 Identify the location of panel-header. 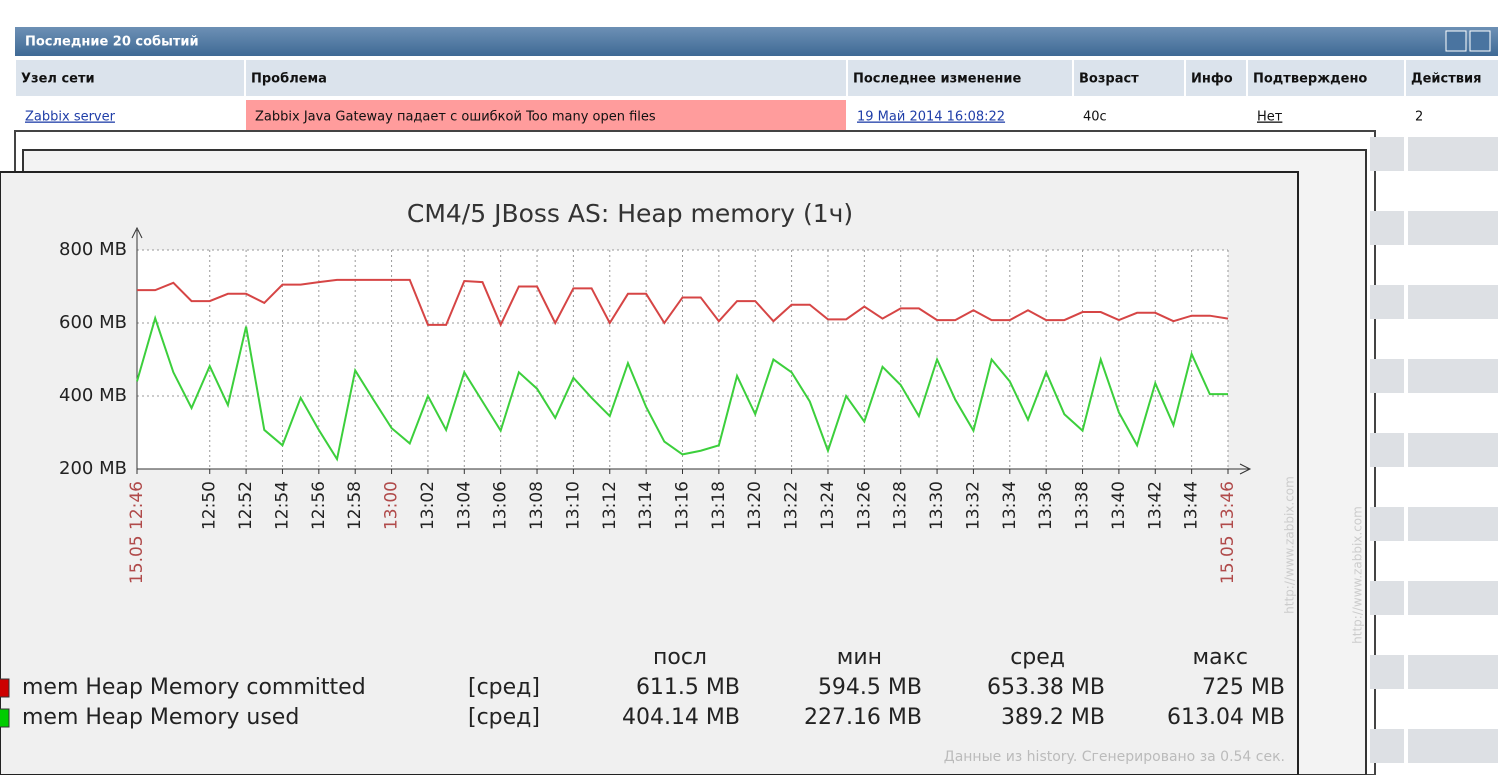
(756, 41).